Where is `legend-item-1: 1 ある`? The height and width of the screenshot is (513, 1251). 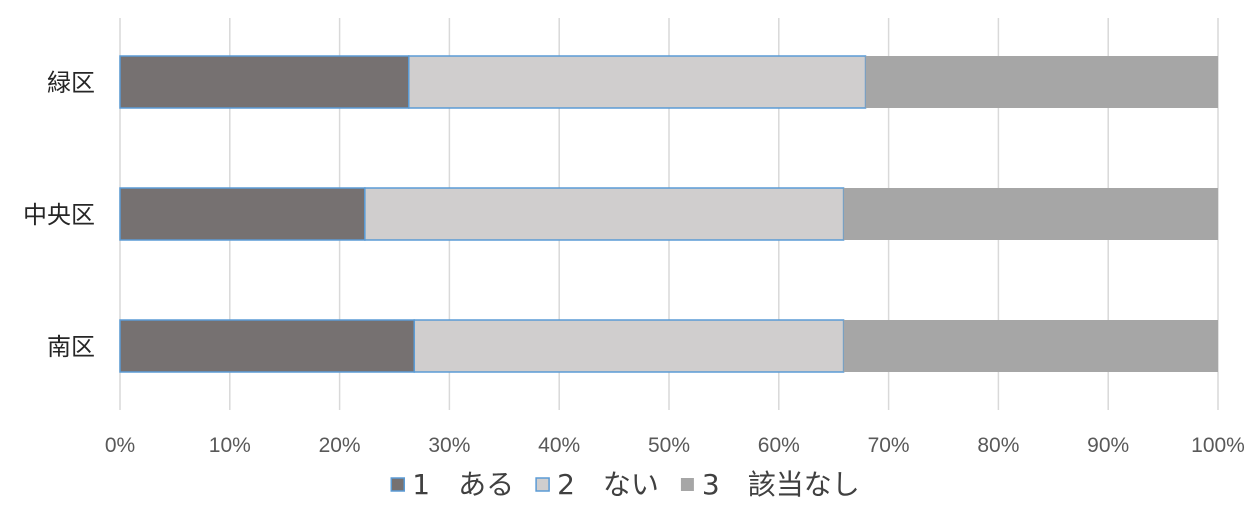 legend-item-1: 1 ある is located at coordinates (452, 484).